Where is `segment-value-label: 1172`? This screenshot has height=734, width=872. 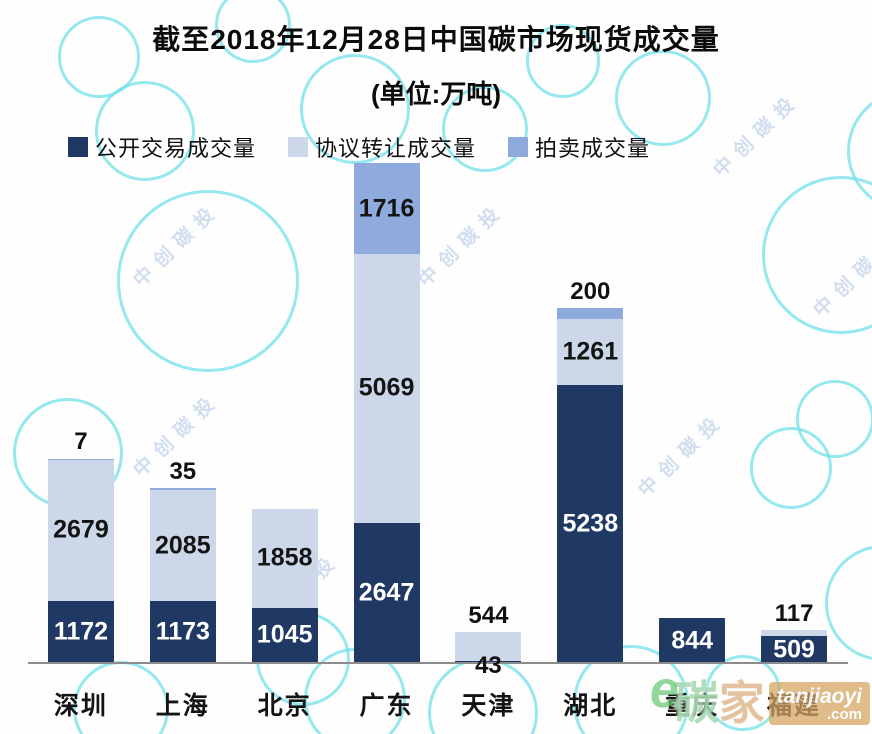
segment-value-label: 1172 is located at coordinates (81, 631).